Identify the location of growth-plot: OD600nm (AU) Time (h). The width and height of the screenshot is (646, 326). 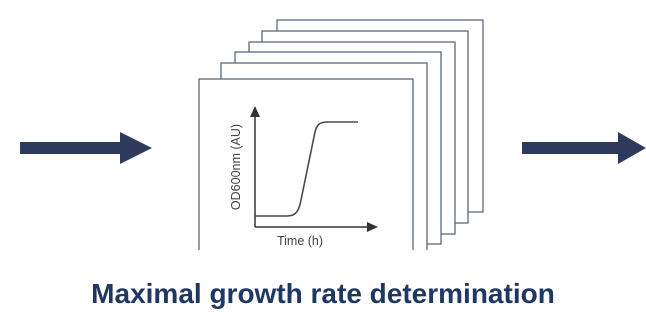
(303, 177).